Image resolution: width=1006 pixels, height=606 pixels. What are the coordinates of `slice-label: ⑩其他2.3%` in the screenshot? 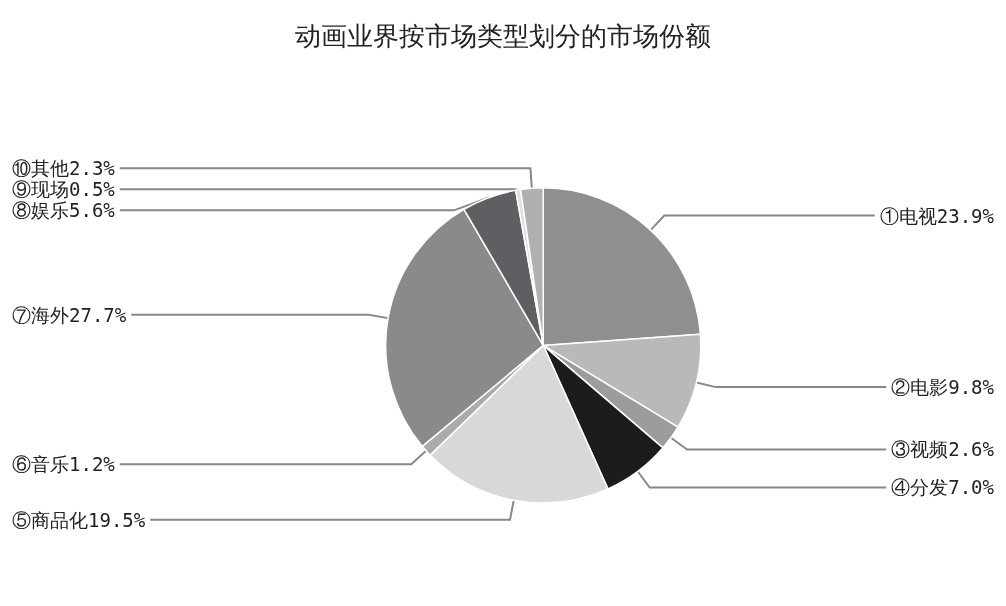 It's located at (64, 168).